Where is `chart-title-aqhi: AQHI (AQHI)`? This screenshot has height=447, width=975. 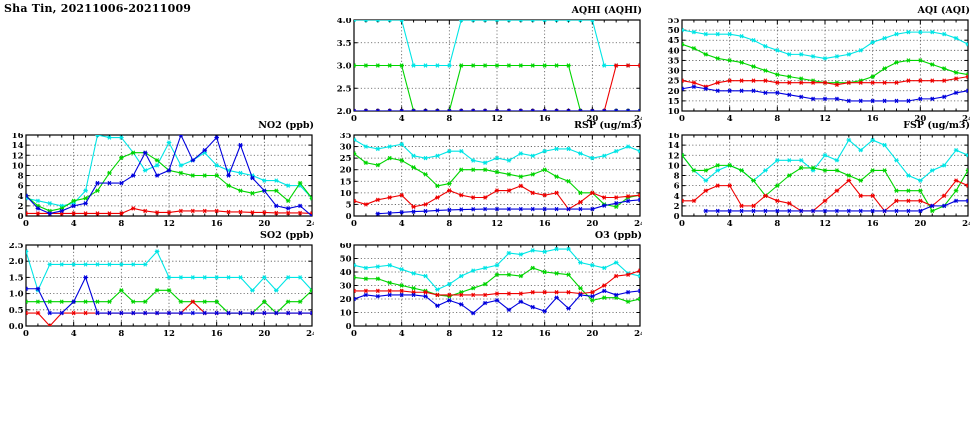
chart-title-aqhi: AQHI (AQHI) is located at coordinates (606, 10).